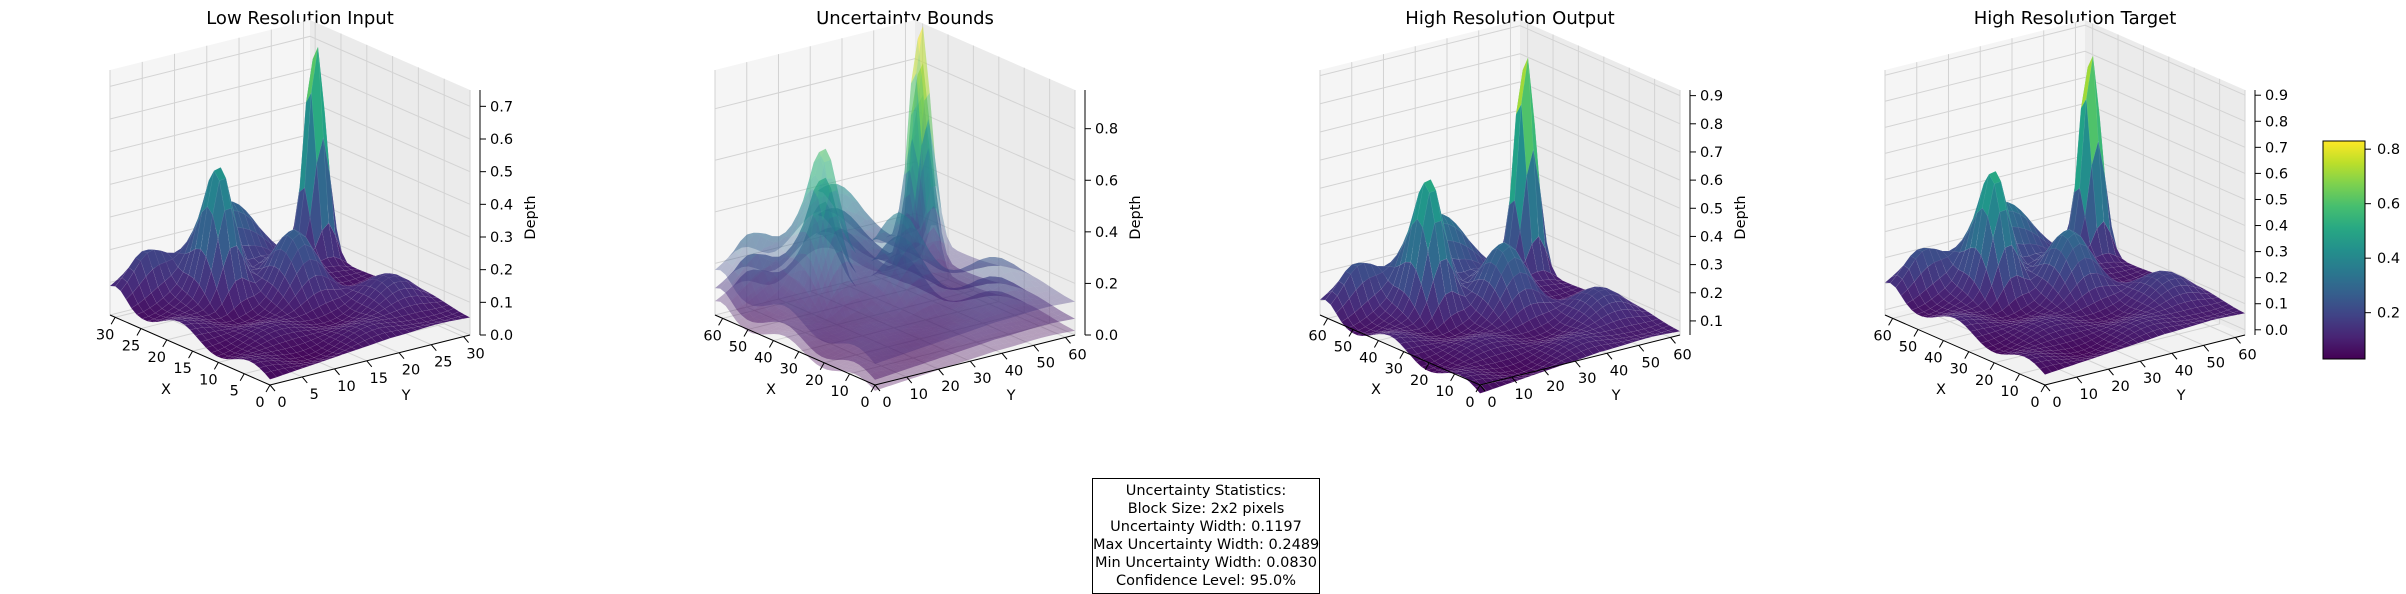 The image size is (2406, 594). I want to click on y-tick-label: 25, so click(443, 363).